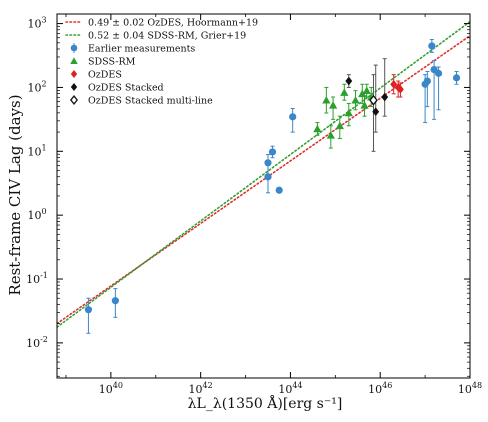 Image resolution: width=488 pixels, height=422 pixels. I want to click on legend-label: OzDES Stacked multi-line, so click(150, 101).